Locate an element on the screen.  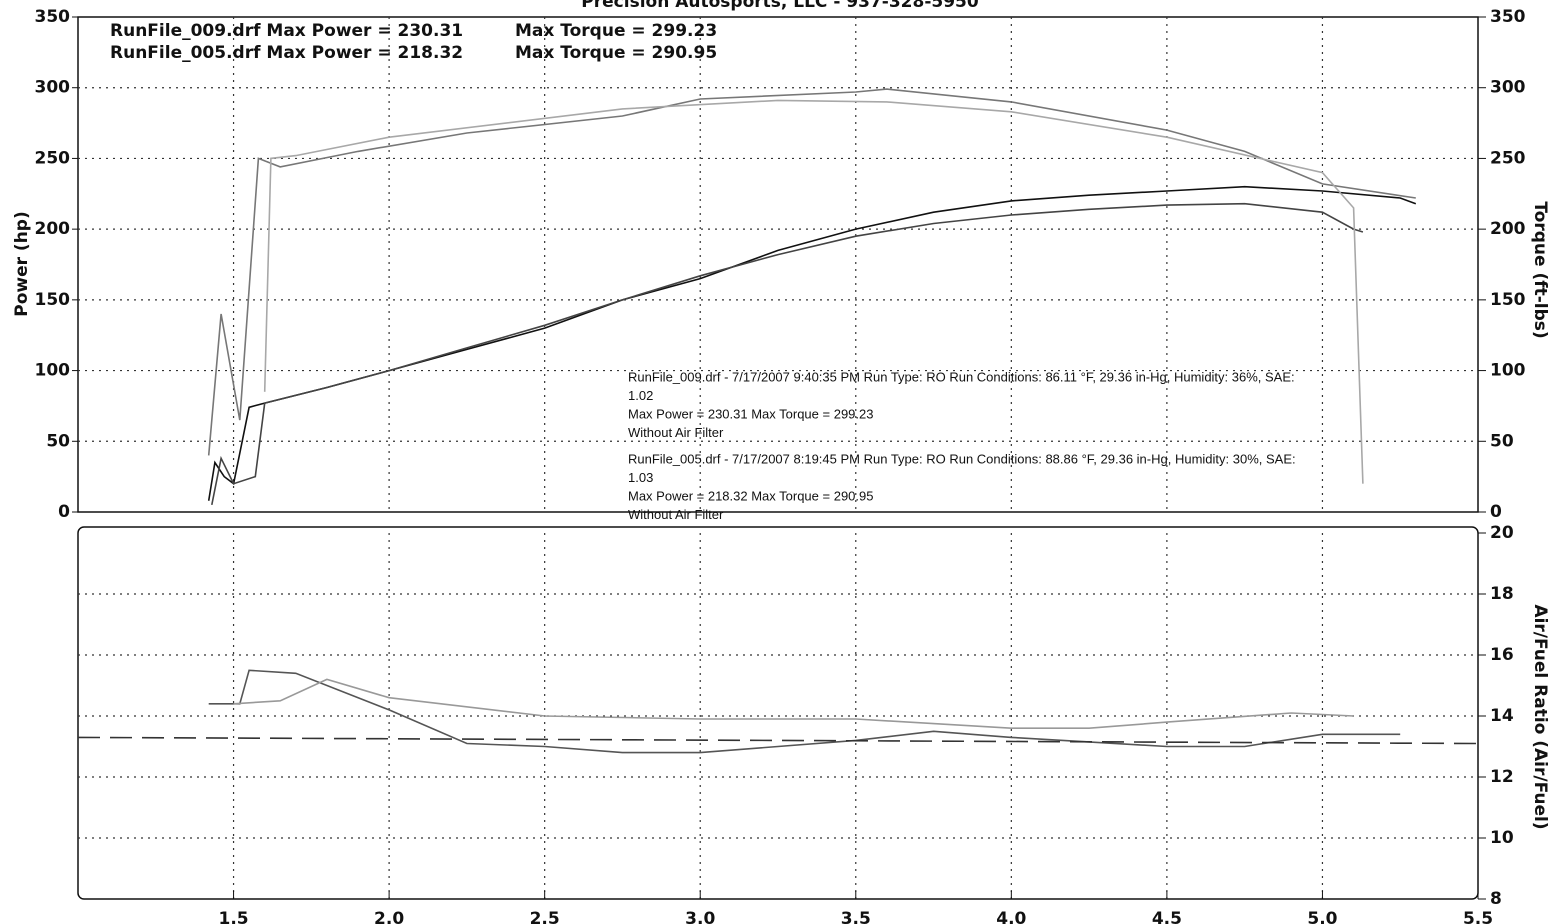
y2-tick-label: 14 is located at coordinates (1502, 716).